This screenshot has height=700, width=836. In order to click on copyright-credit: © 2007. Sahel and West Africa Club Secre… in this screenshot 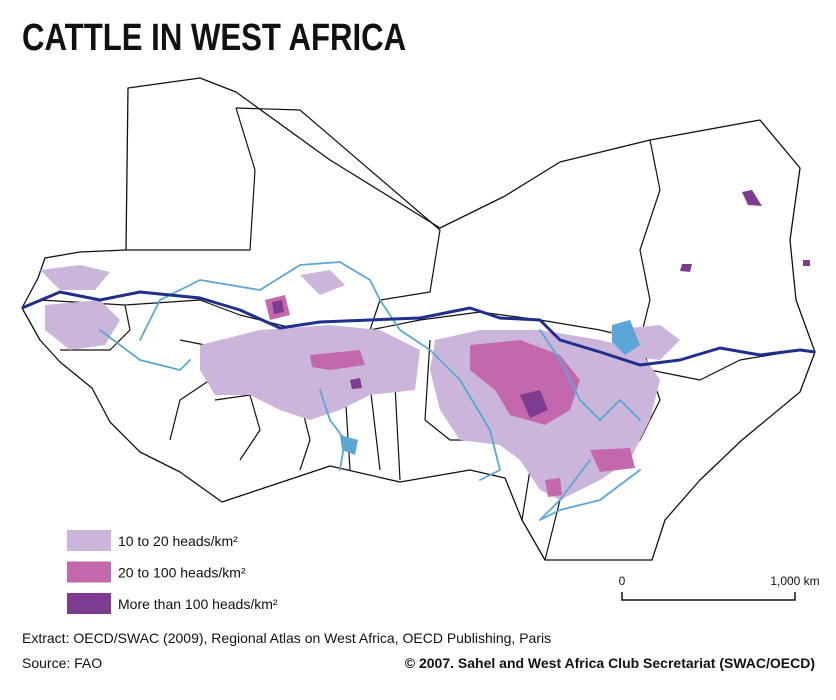, I will do `click(610, 663)`.